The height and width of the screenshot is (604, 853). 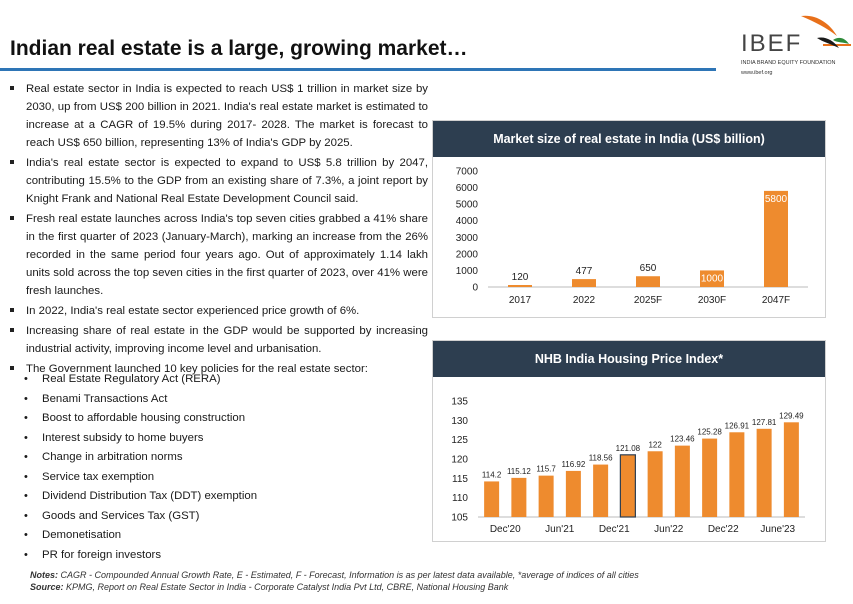 I want to click on y-tick-label: 4000, so click(x=467, y=221).